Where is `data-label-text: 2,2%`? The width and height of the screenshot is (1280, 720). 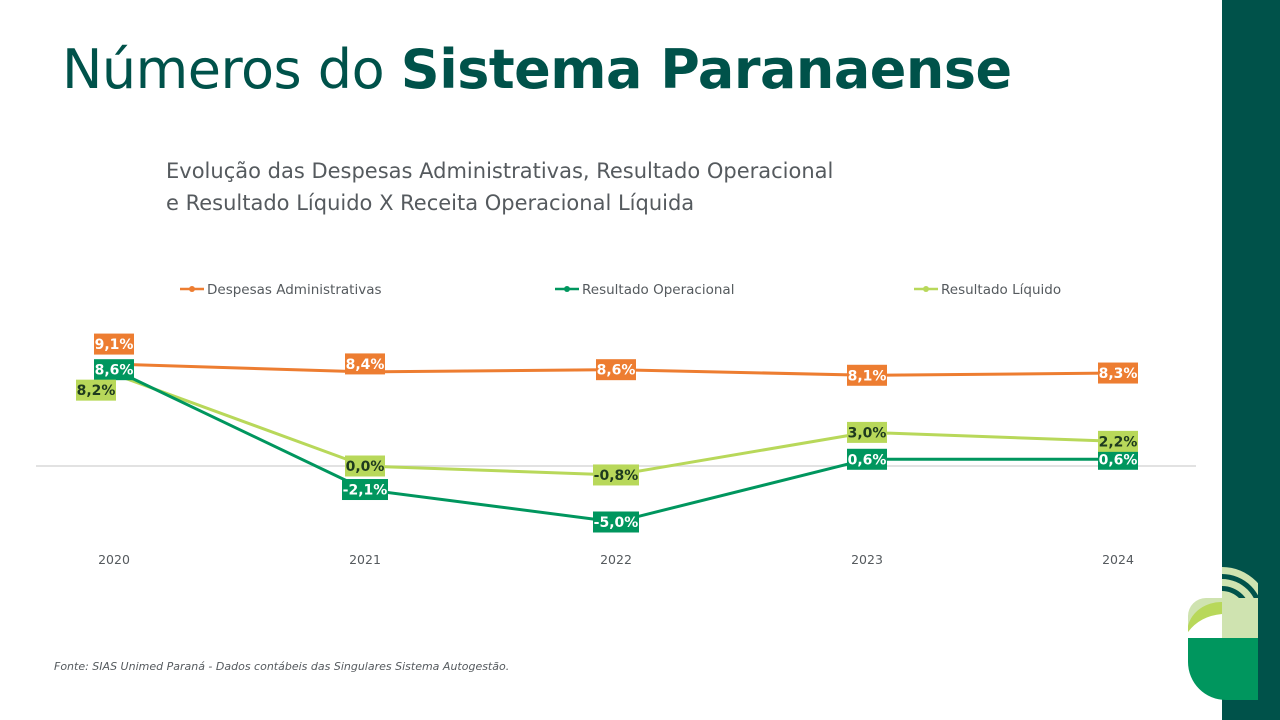 data-label-text: 2,2% is located at coordinates (1118, 442).